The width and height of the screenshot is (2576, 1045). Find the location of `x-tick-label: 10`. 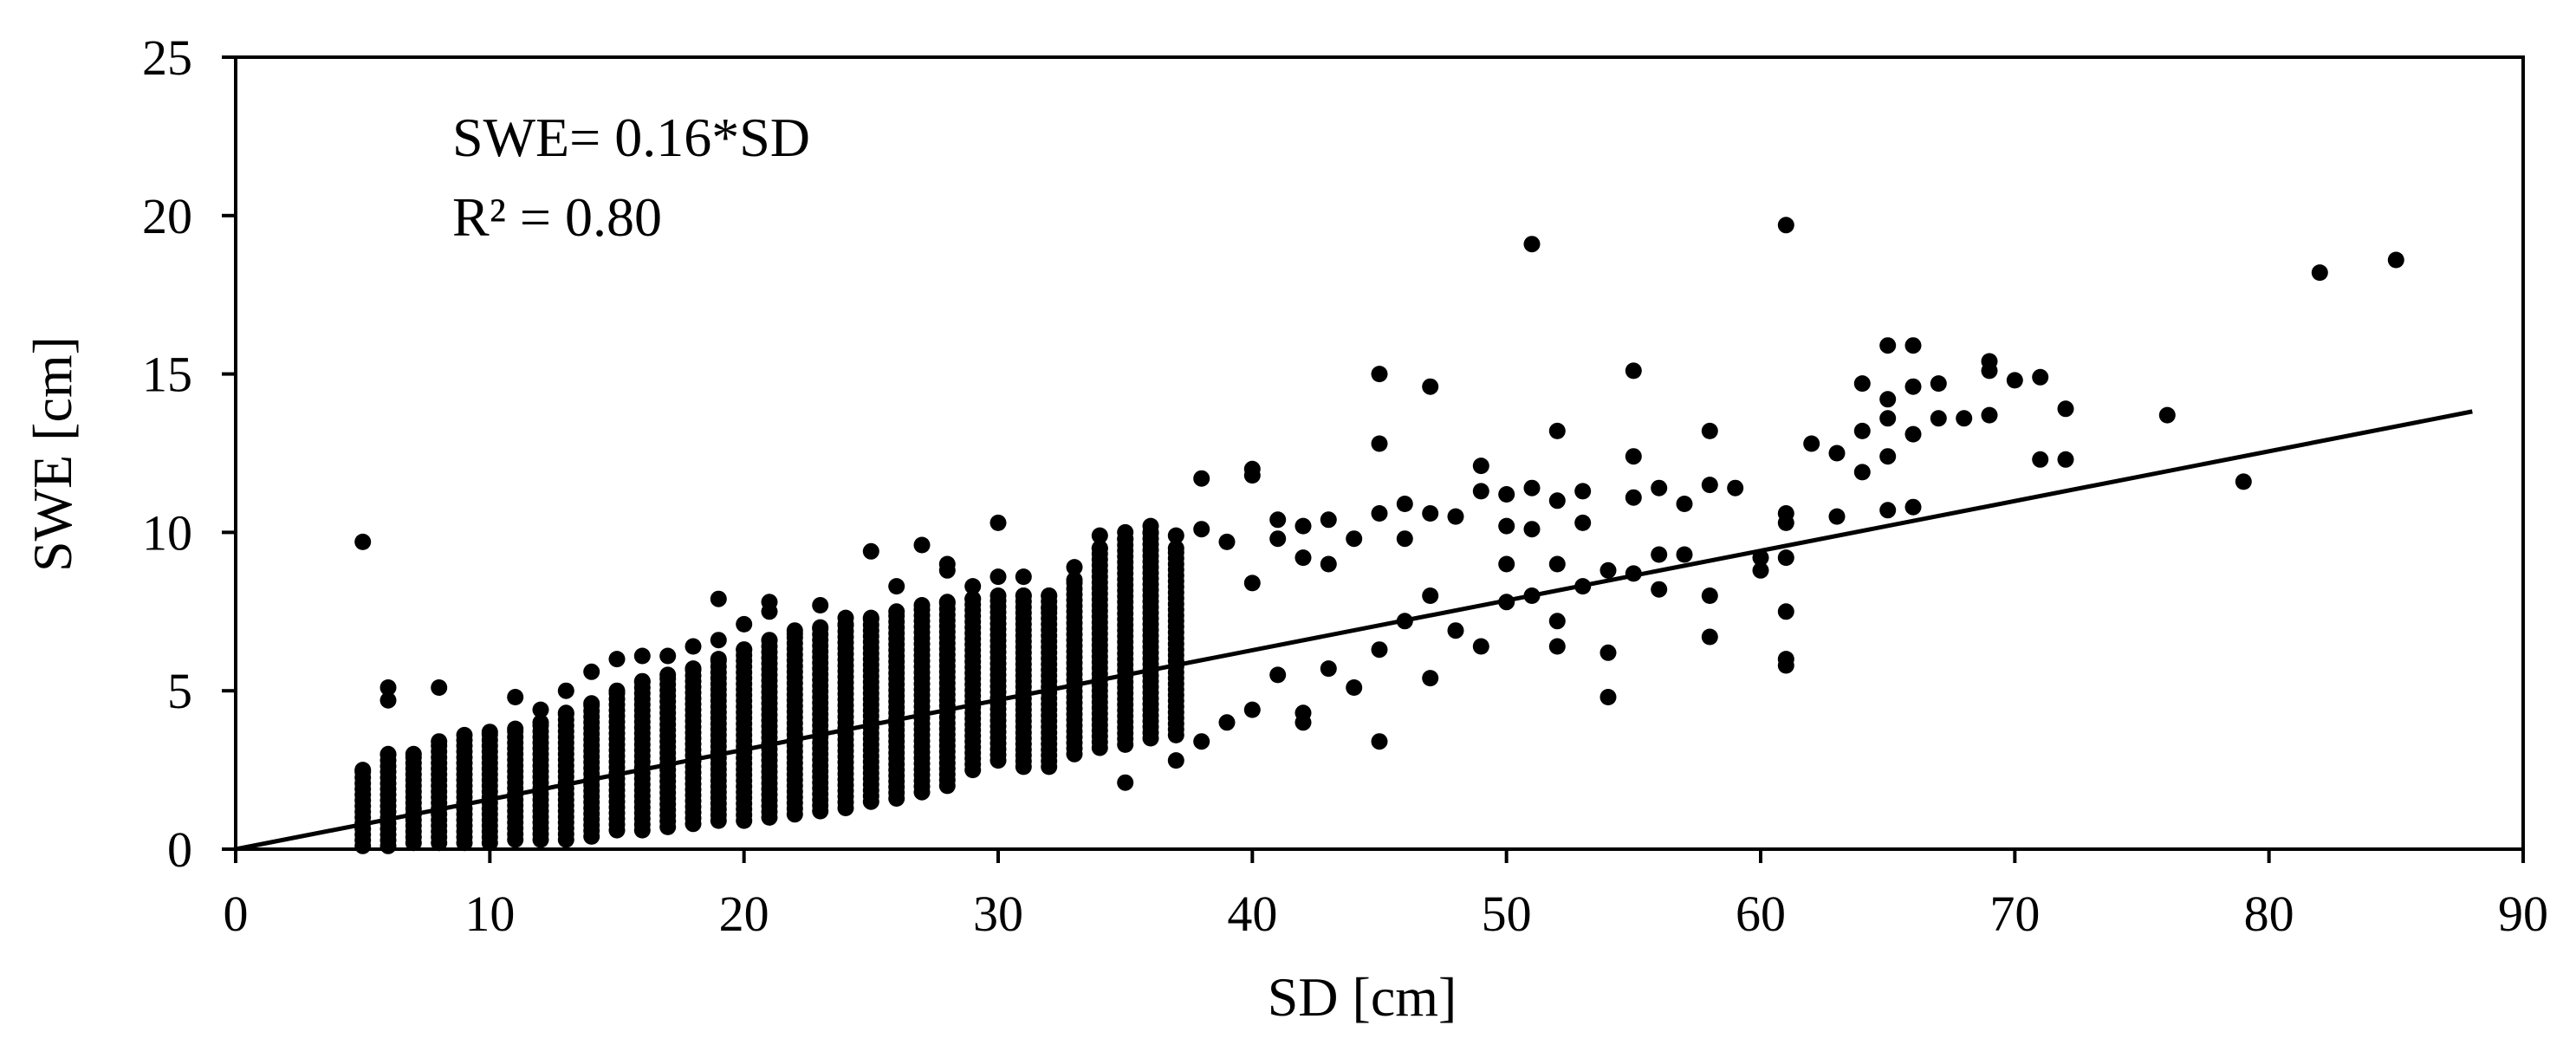

x-tick-label: 10 is located at coordinates (490, 914).